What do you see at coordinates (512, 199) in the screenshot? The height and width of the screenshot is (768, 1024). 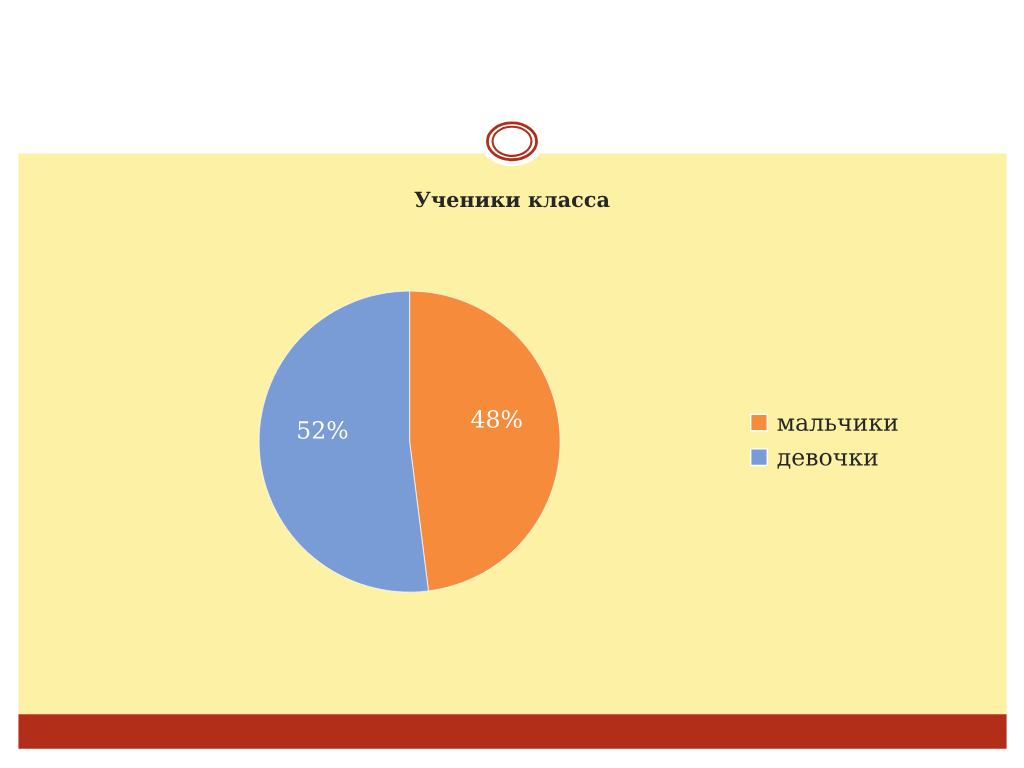 I see `chart-title: Ученики класса` at bounding box center [512, 199].